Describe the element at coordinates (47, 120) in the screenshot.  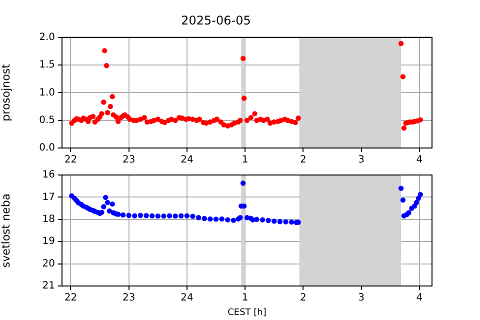
I see `y-tick-label: 0.5` at that location.